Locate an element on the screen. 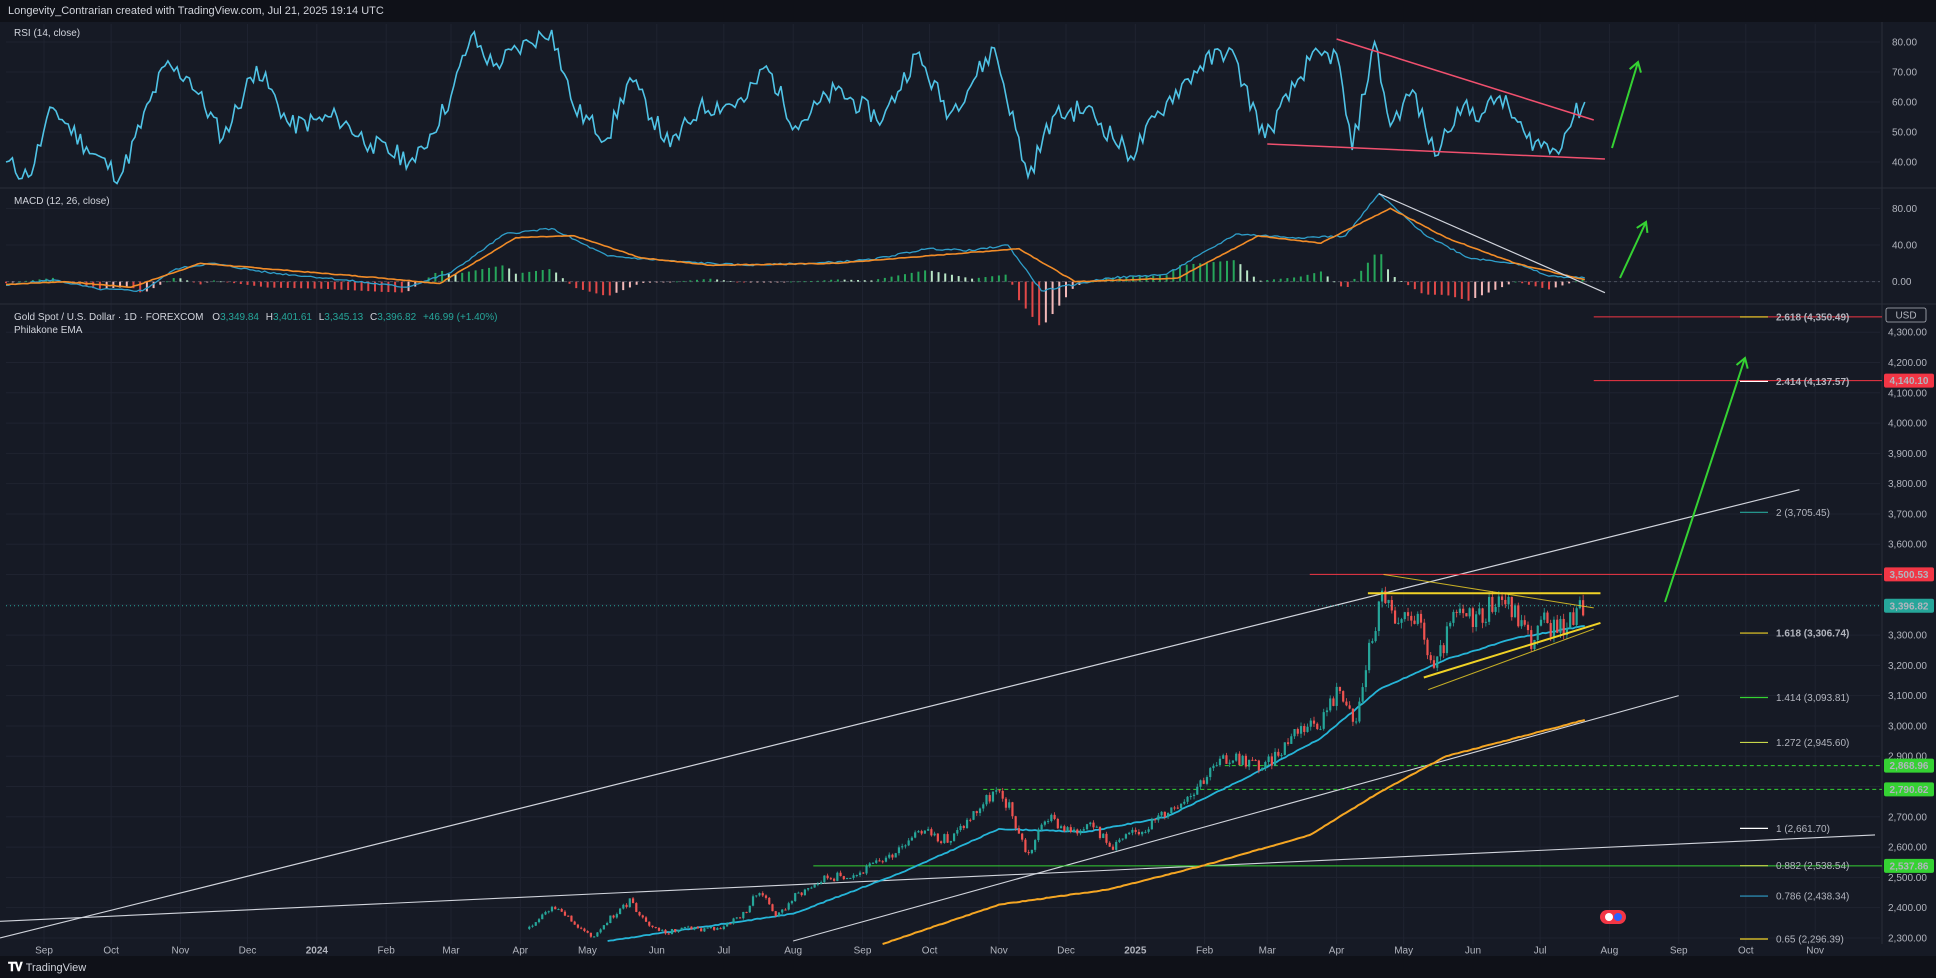 Image resolution: width=1936 pixels, height=978 pixels. macd-breakout-arrow is located at coordinates (1633, 250).